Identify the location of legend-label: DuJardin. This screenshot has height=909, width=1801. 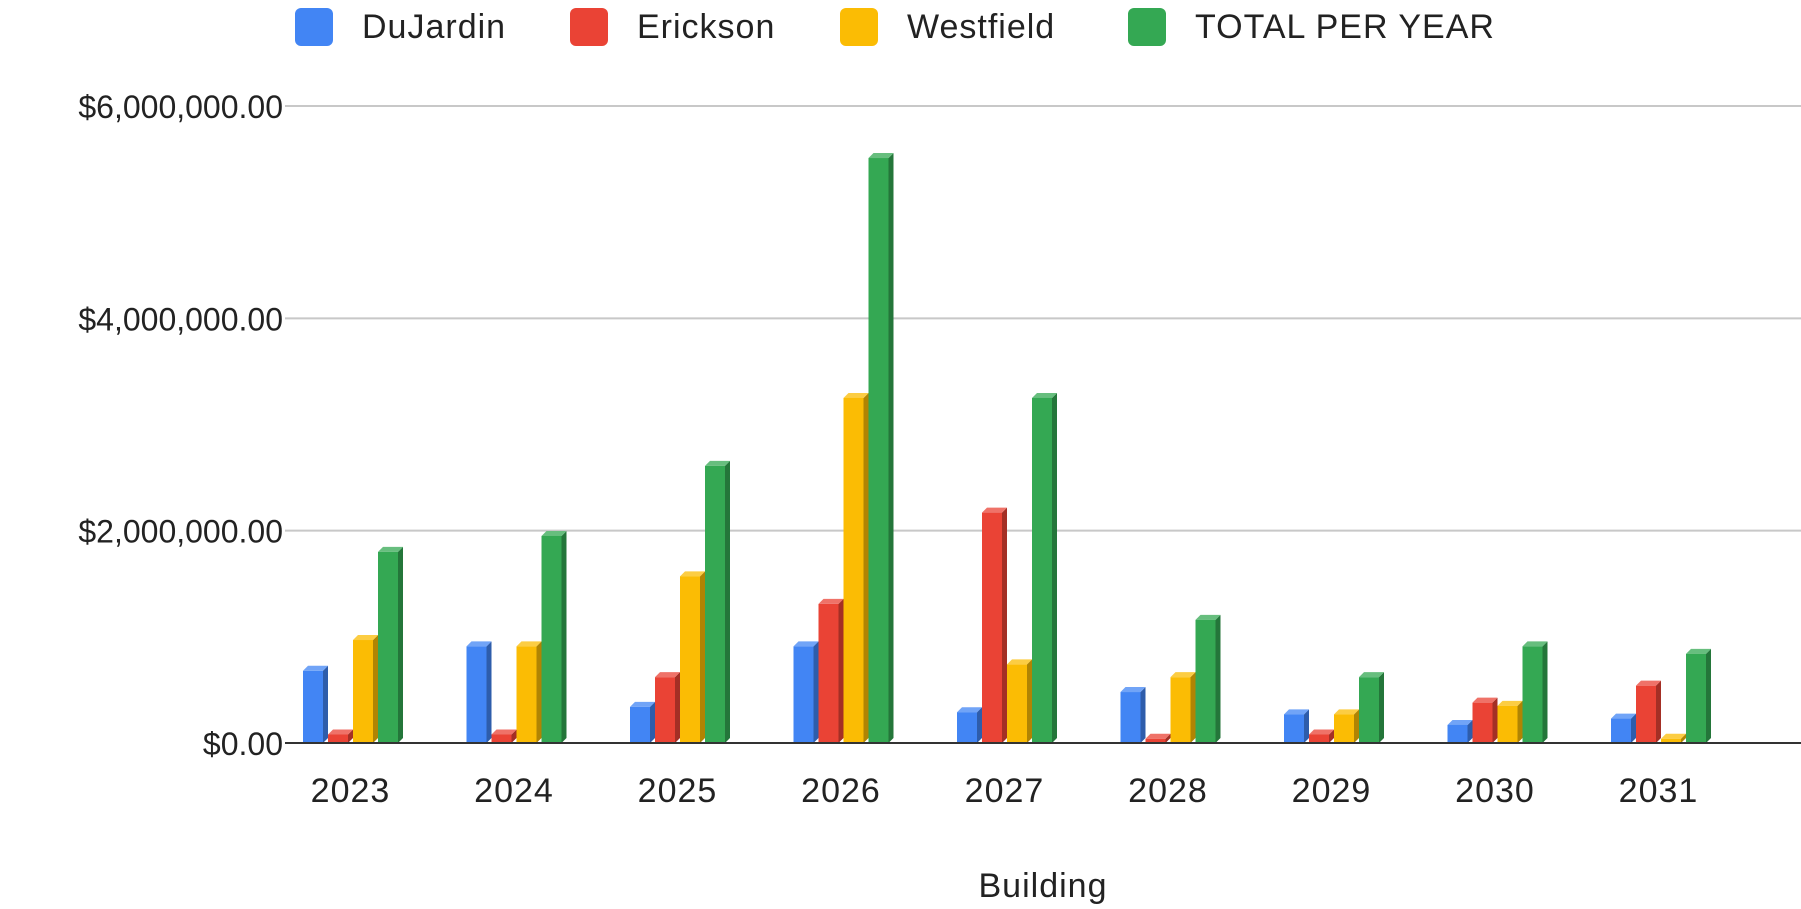
(434, 27).